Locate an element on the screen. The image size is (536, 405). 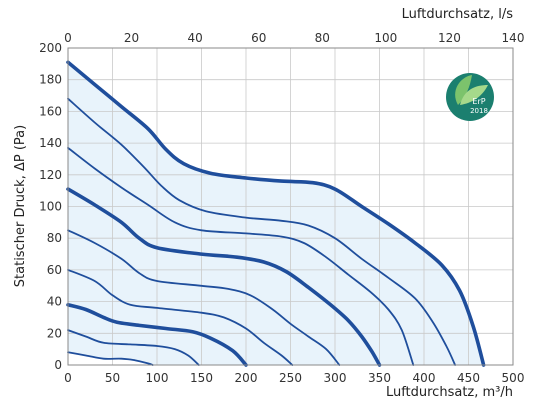
leaf-icon is located at coordinates (463, 90).